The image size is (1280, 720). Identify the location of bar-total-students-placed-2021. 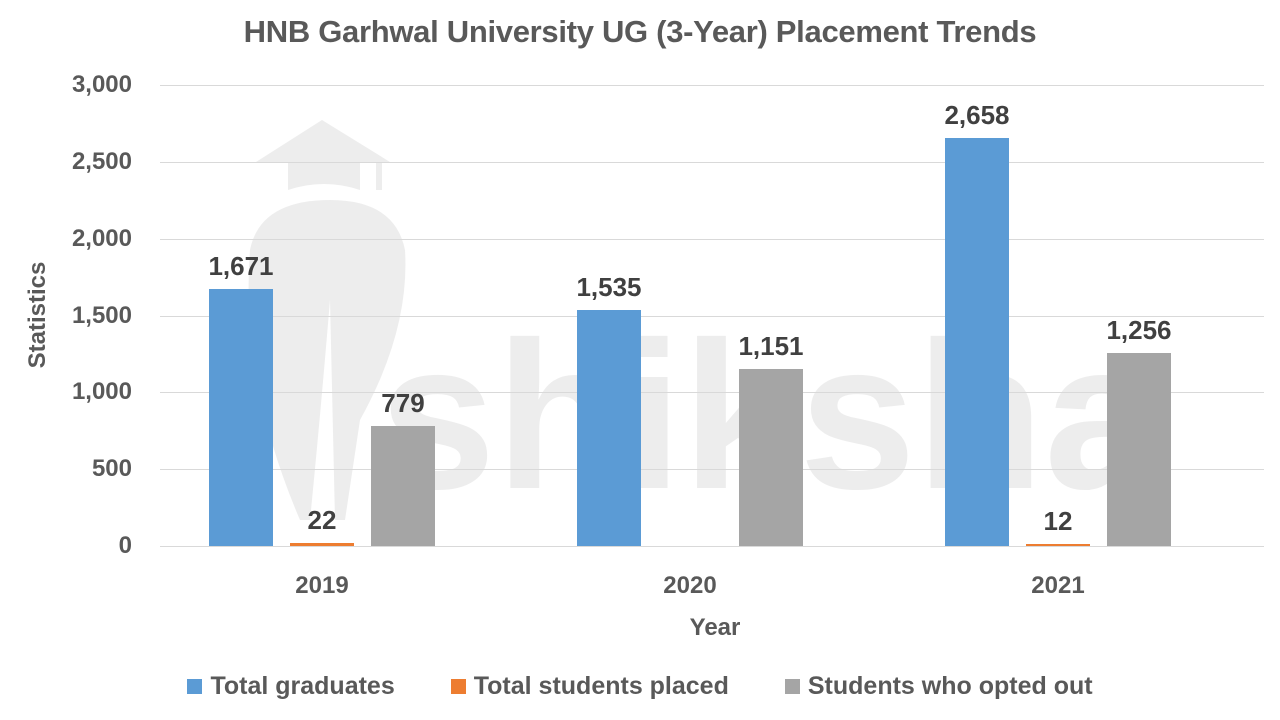
(1058, 545).